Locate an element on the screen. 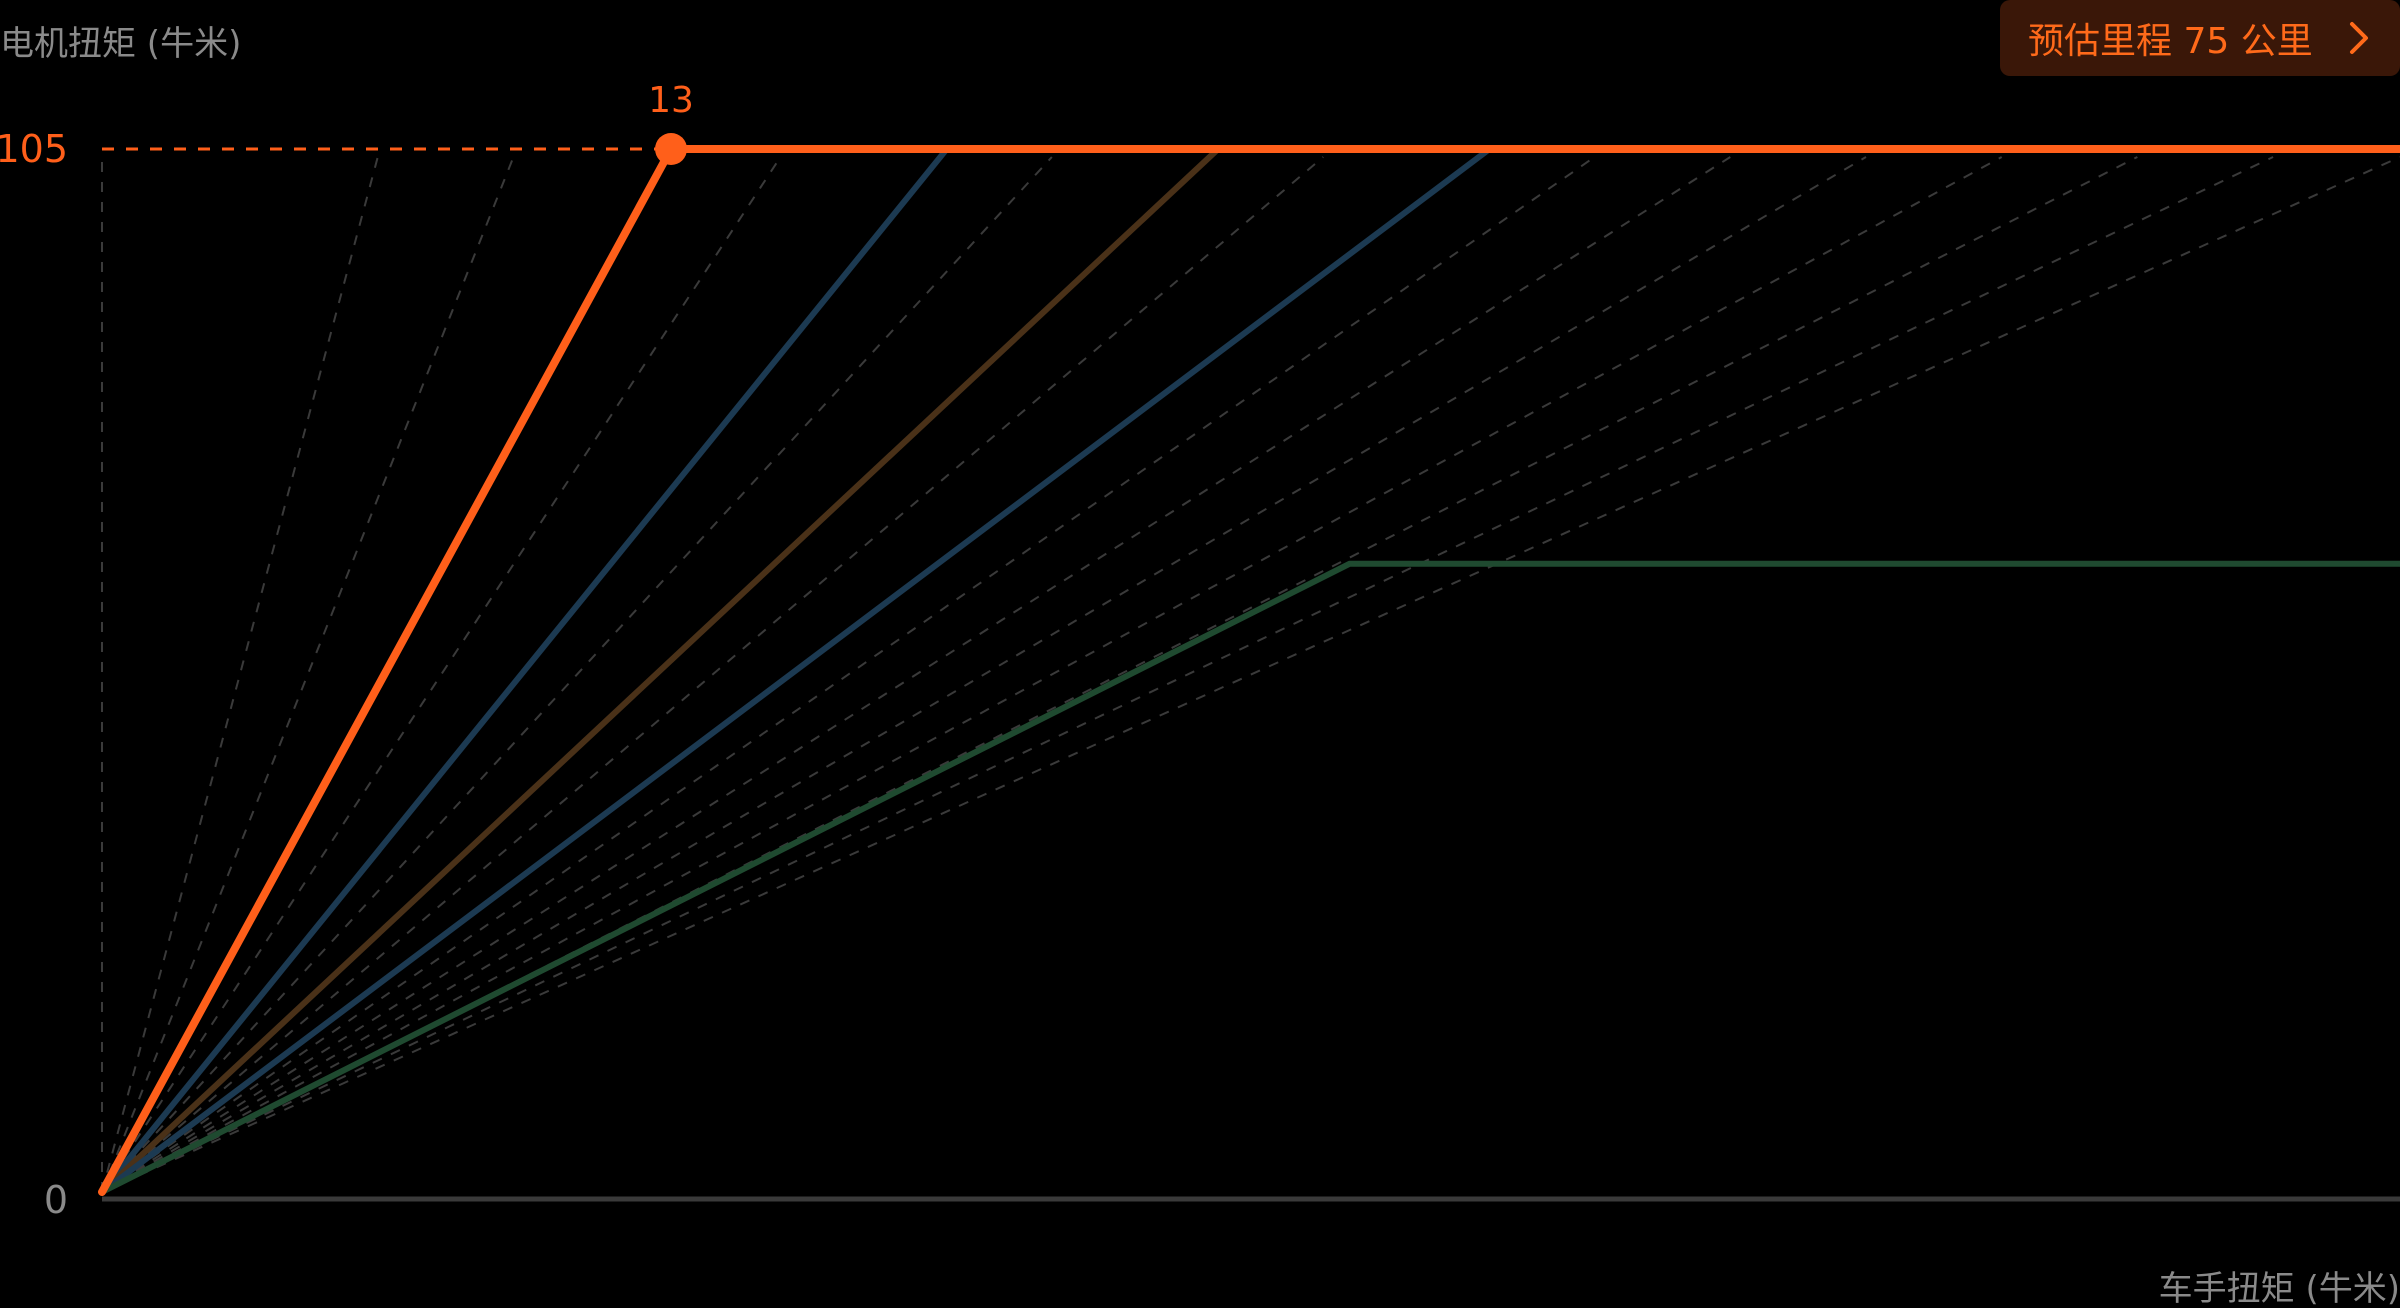 The height and width of the screenshot is (1308, 2400). y-axis-title: 电机扭矩 (牛米) is located at coordinates (120, 44).